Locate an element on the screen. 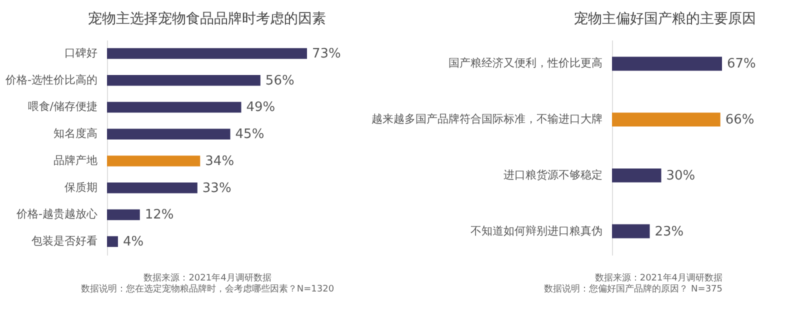  y-tick-label: 口碑好 is located at coordinates (81, 53).